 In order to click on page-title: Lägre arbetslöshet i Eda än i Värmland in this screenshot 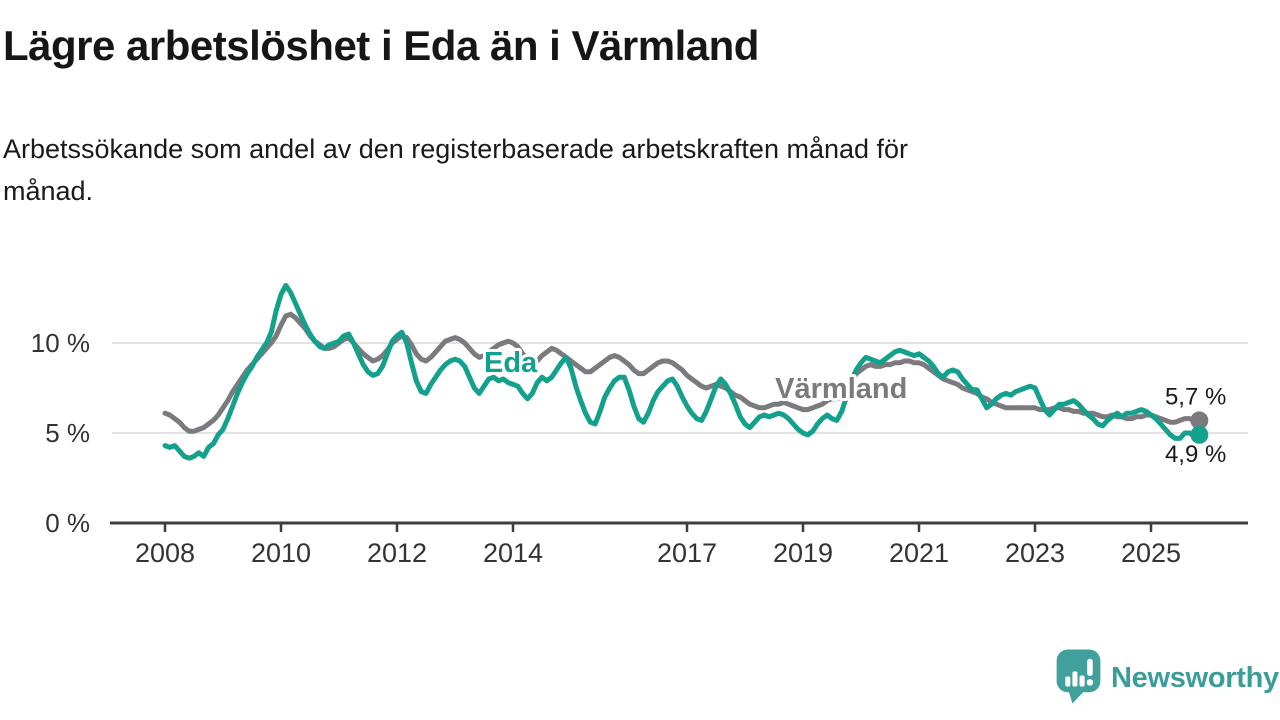, I will do `click(381, 45)`.